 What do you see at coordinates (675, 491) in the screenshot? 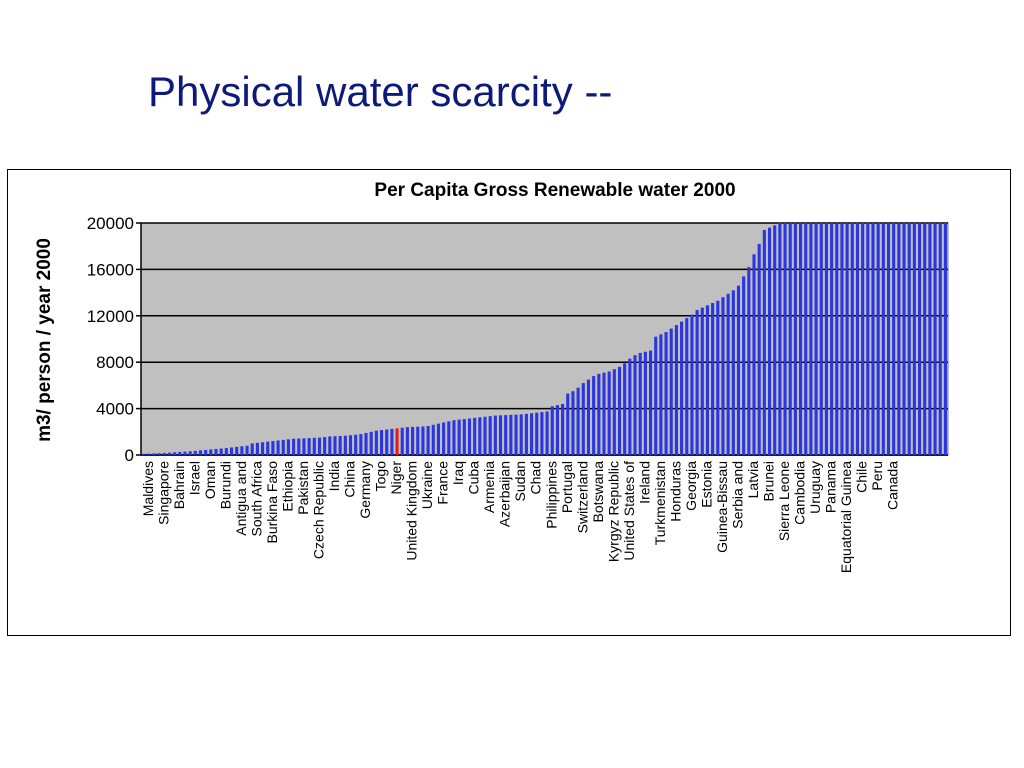
I see `x-category-label: Honduras` at bounding box center [675, 491].